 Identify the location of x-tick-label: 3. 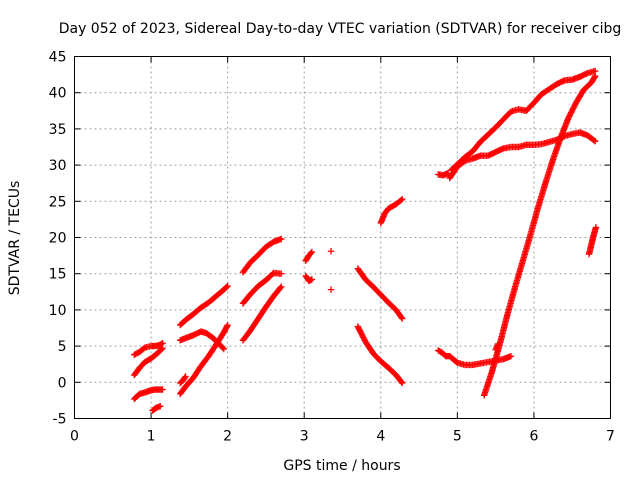
(304, 437).